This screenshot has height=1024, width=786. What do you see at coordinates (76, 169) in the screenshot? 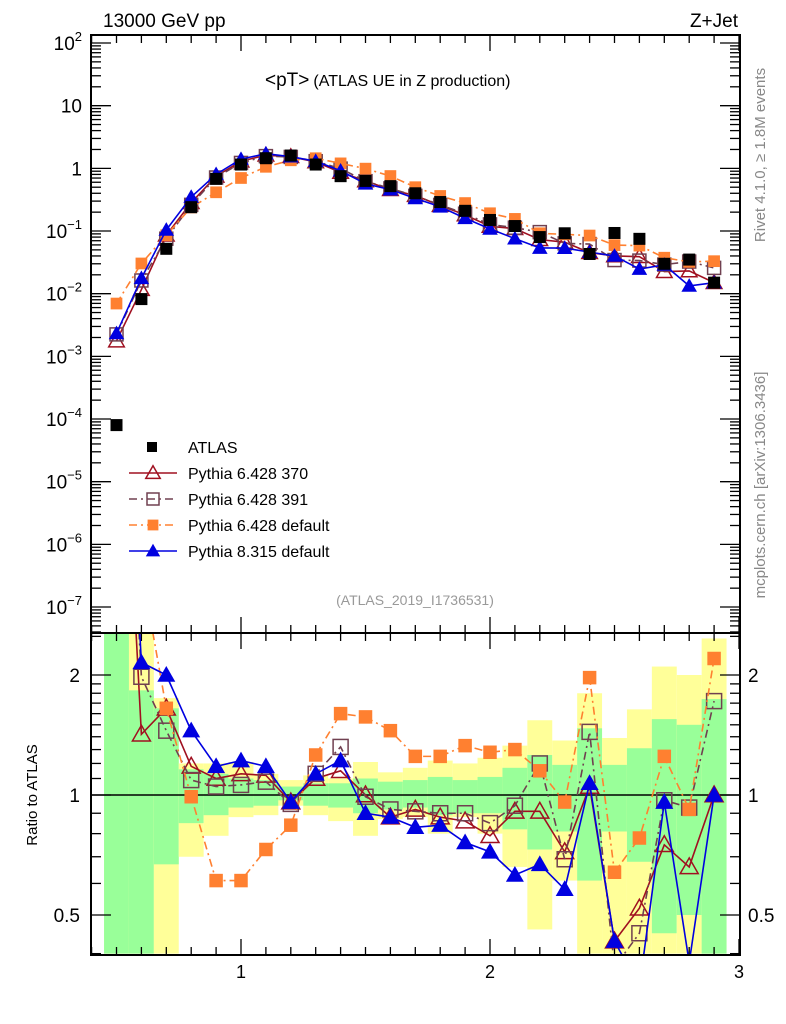
I see `y-tick-label: 1` at bounding box center [76, 169].